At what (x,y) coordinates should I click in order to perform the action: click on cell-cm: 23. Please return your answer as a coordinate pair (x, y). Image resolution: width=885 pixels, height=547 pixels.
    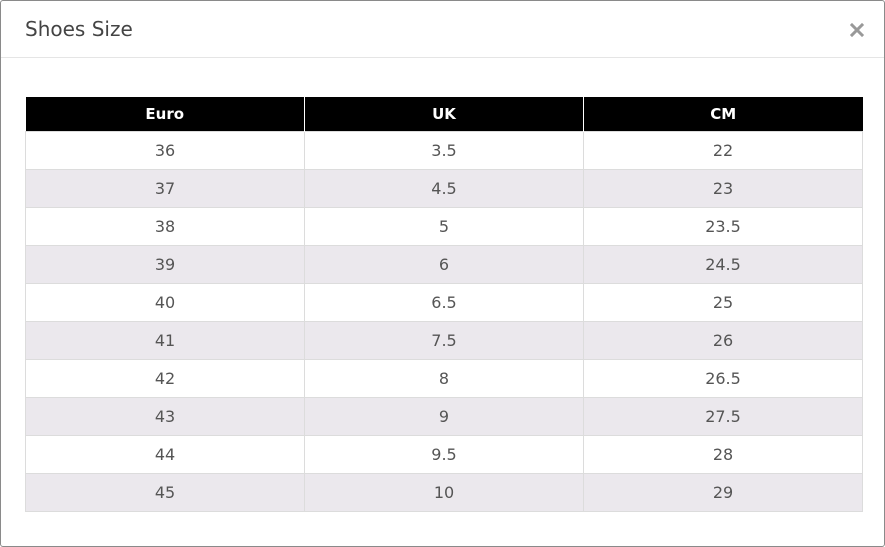
    Looking at the image, I should click on (723, 188).